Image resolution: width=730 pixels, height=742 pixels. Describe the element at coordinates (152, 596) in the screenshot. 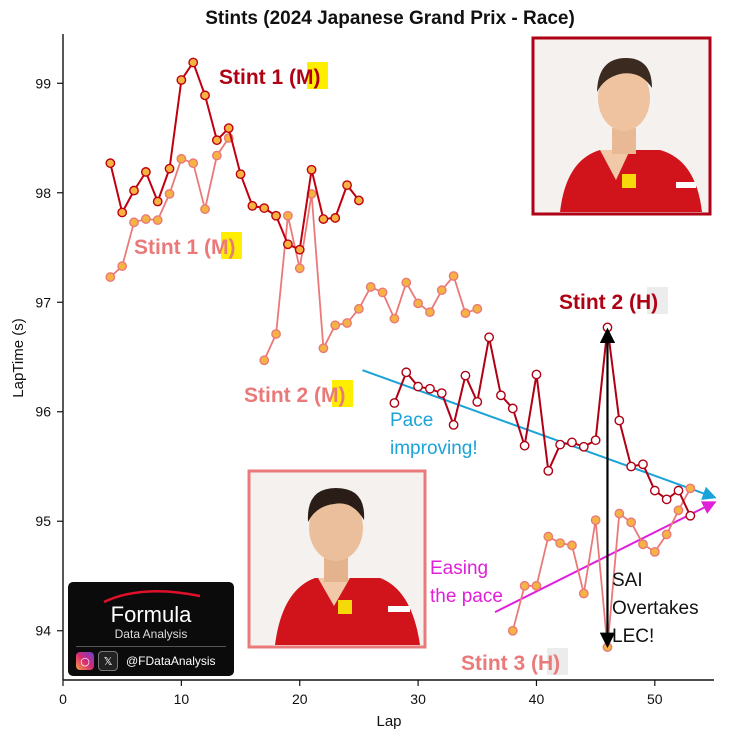

I see `logo-swoosh-icon` at that location.